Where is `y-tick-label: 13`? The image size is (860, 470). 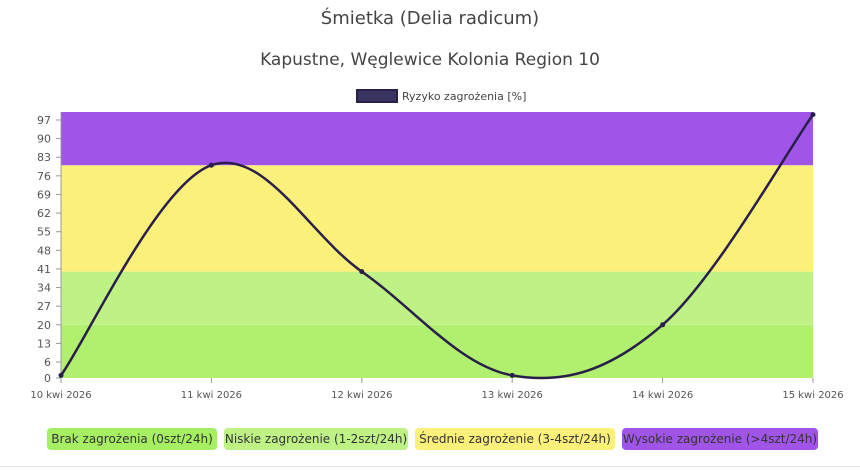
y-tick-label: 13 is located at coordinates (44, 343).